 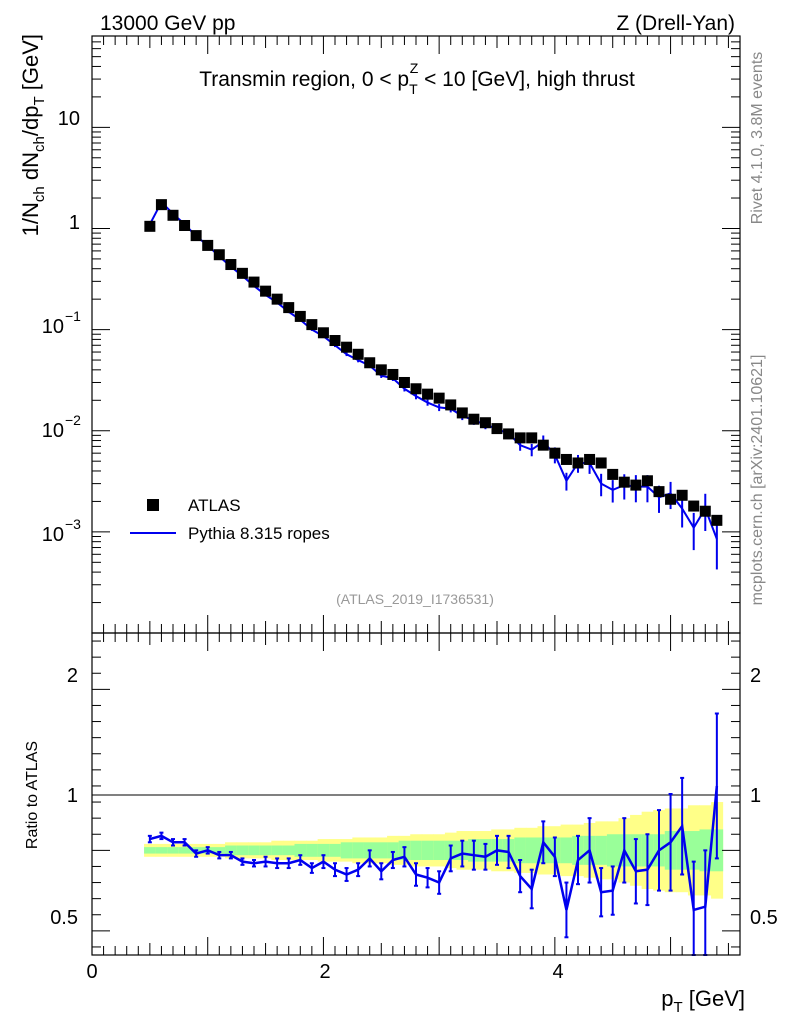 I want to click on mcplots-label: mcplots.cern.ch [arXiv:2401.10621], so click(x=757, y=480).